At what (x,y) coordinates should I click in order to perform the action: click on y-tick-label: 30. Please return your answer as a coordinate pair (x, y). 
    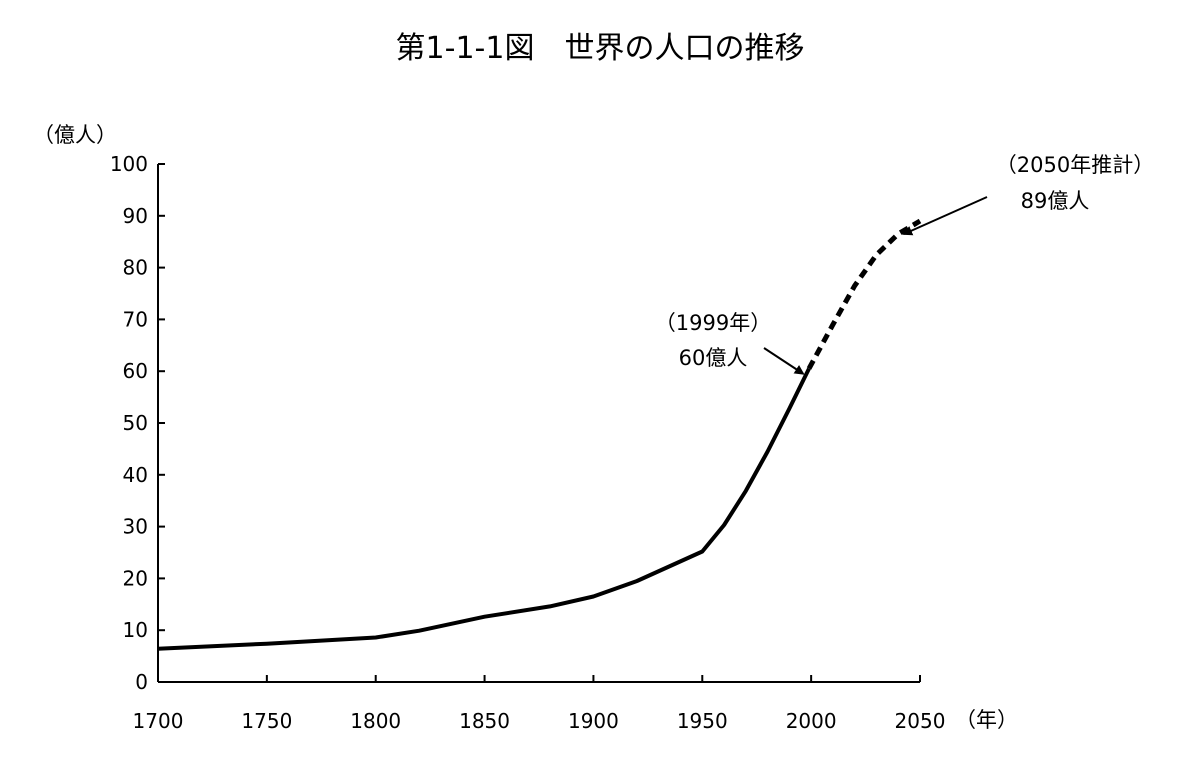
    Looking at the image, I should click on (135, 527).